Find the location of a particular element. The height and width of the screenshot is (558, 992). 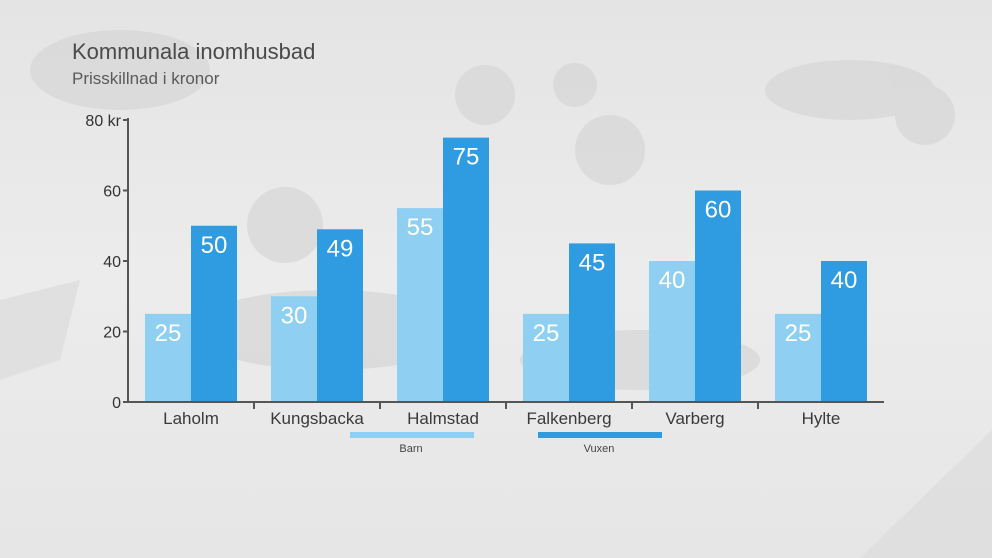

bar-value-label: 60 is located at coordinates (718, 210).